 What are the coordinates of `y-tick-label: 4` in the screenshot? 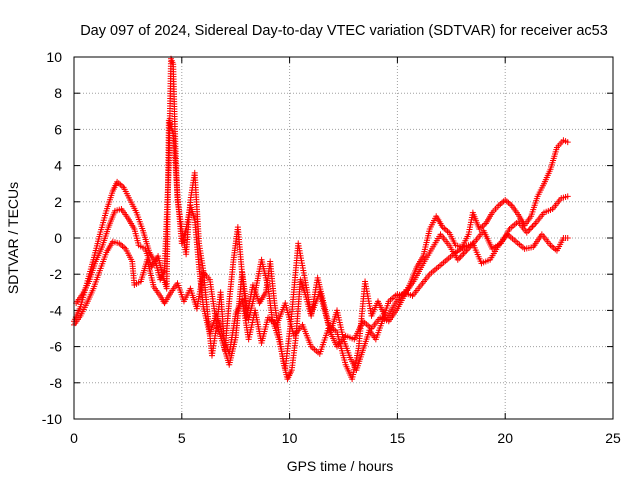 It's located at (58, 166).